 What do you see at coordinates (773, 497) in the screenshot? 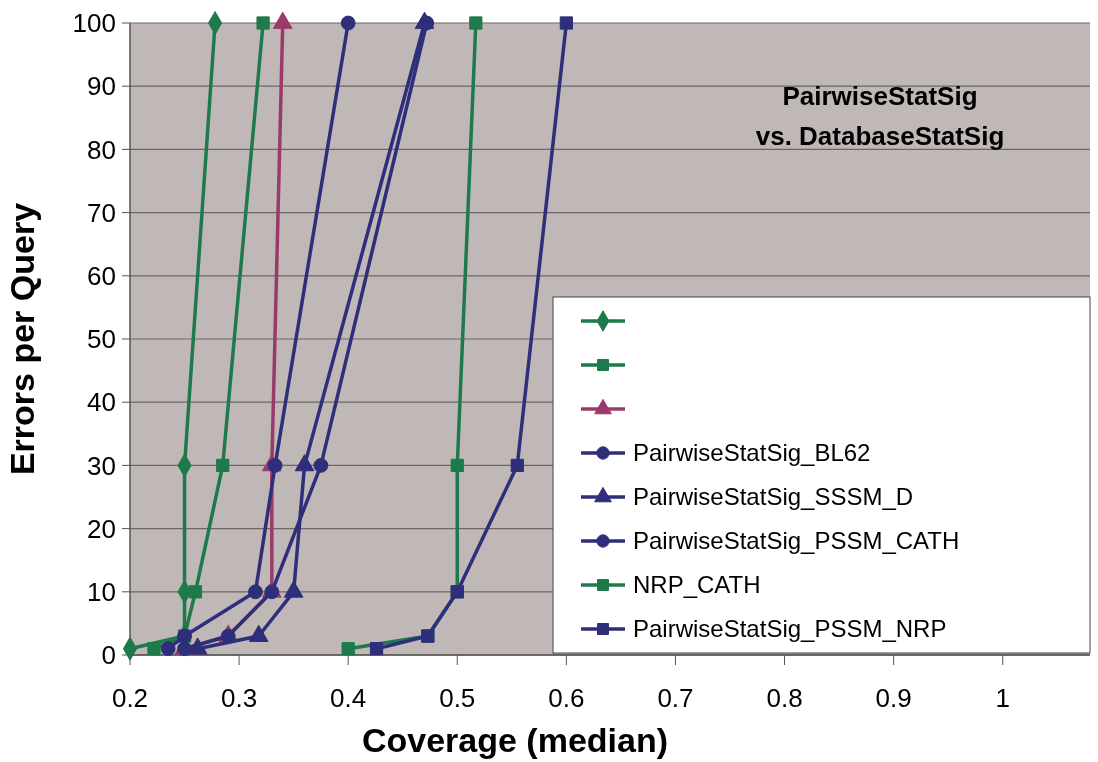
I see `legend-label: PairwiseStatSig_SSSM_D` at bounding box center [773, 497].